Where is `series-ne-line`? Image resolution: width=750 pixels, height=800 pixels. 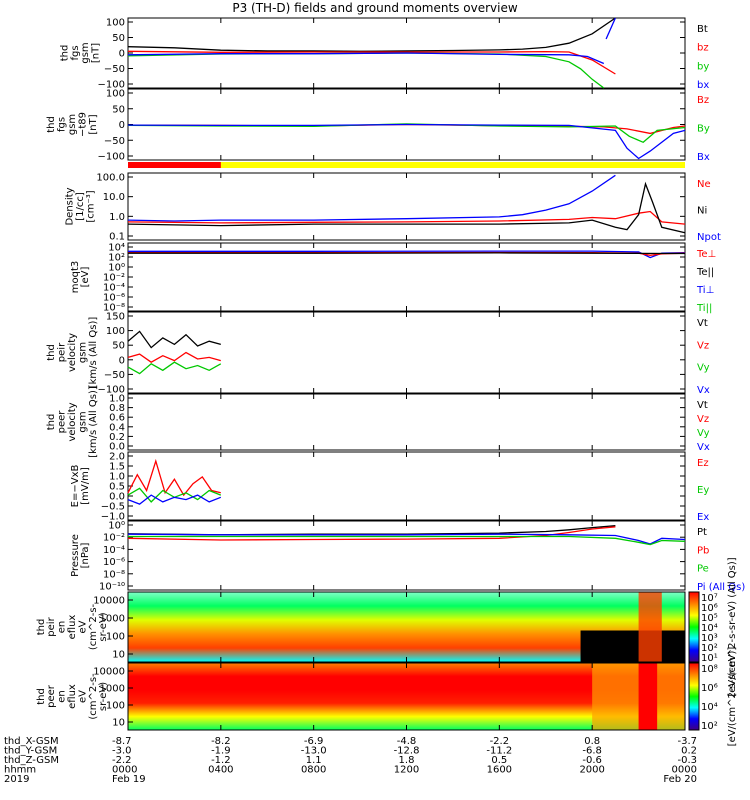
series-ne-line is located at coordinates (406, 217).